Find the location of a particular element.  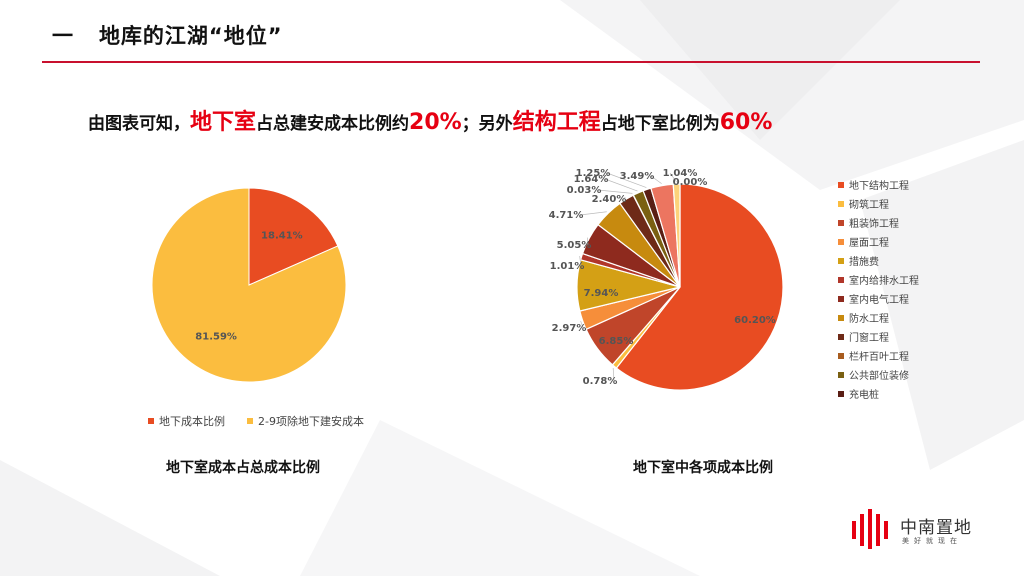

legend-label: 地下结构工程 is located at coordinates (879, 186).